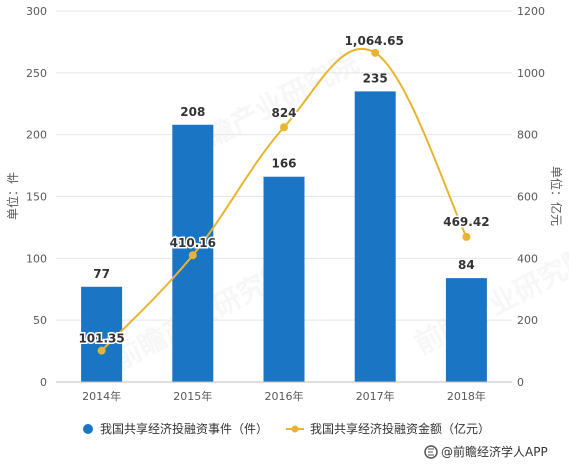 This screenshot has height=464, width=569. Describe the element at coordinates (36, 258) in the screenshot. I see `y-tick-label-left: 100` at that location.